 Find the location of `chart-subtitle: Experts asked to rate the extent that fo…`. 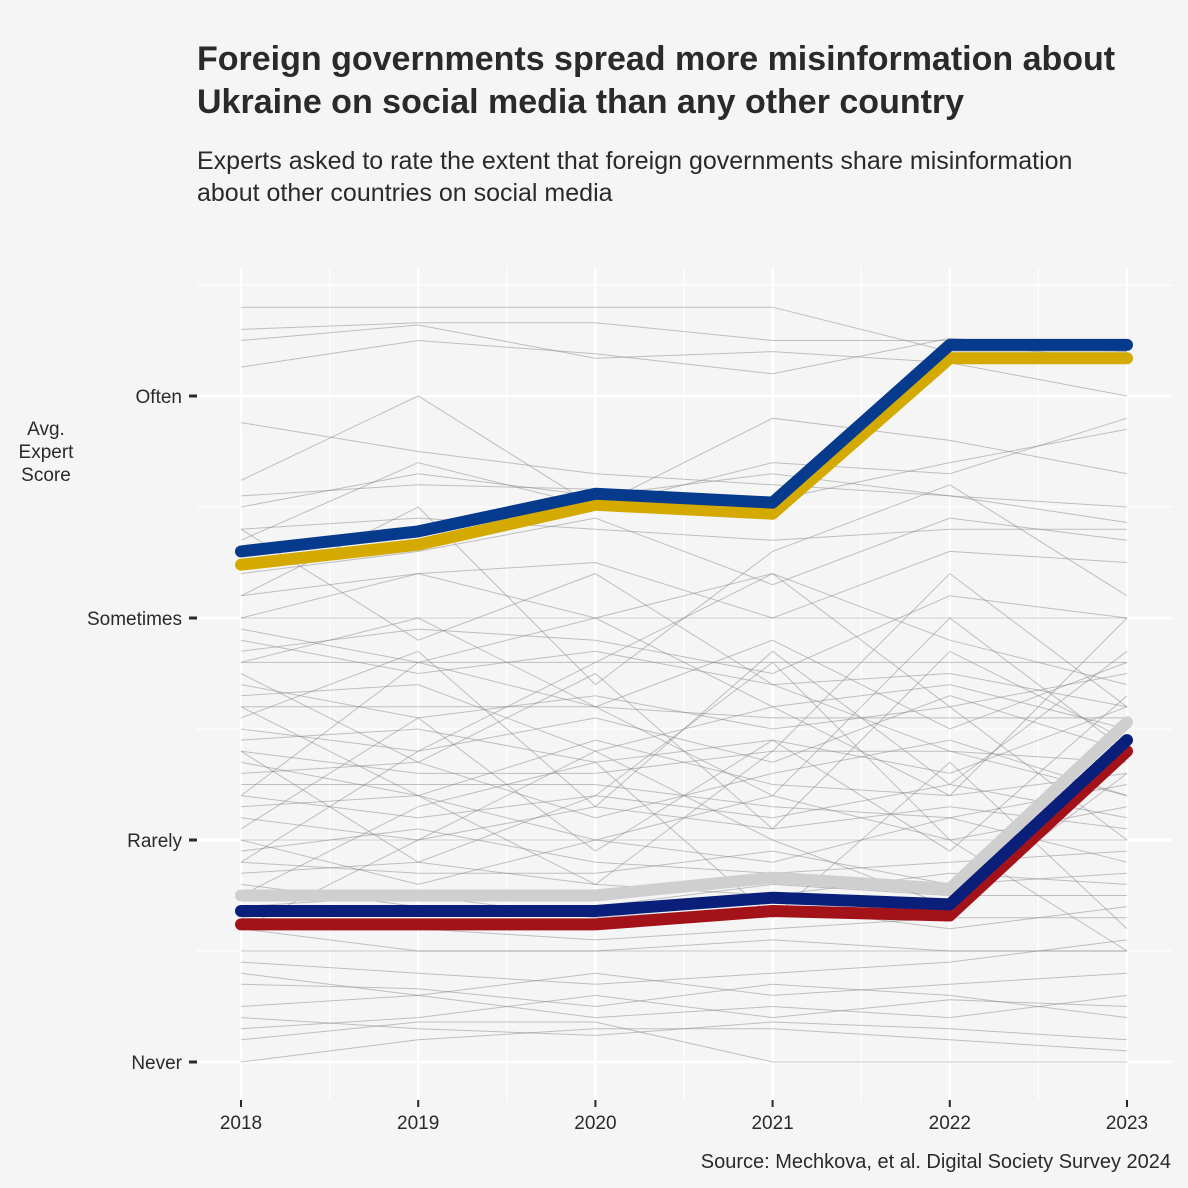

chart-subtitle: Experts asked to rate the extent that fo… is located at coordinates (635, 177).